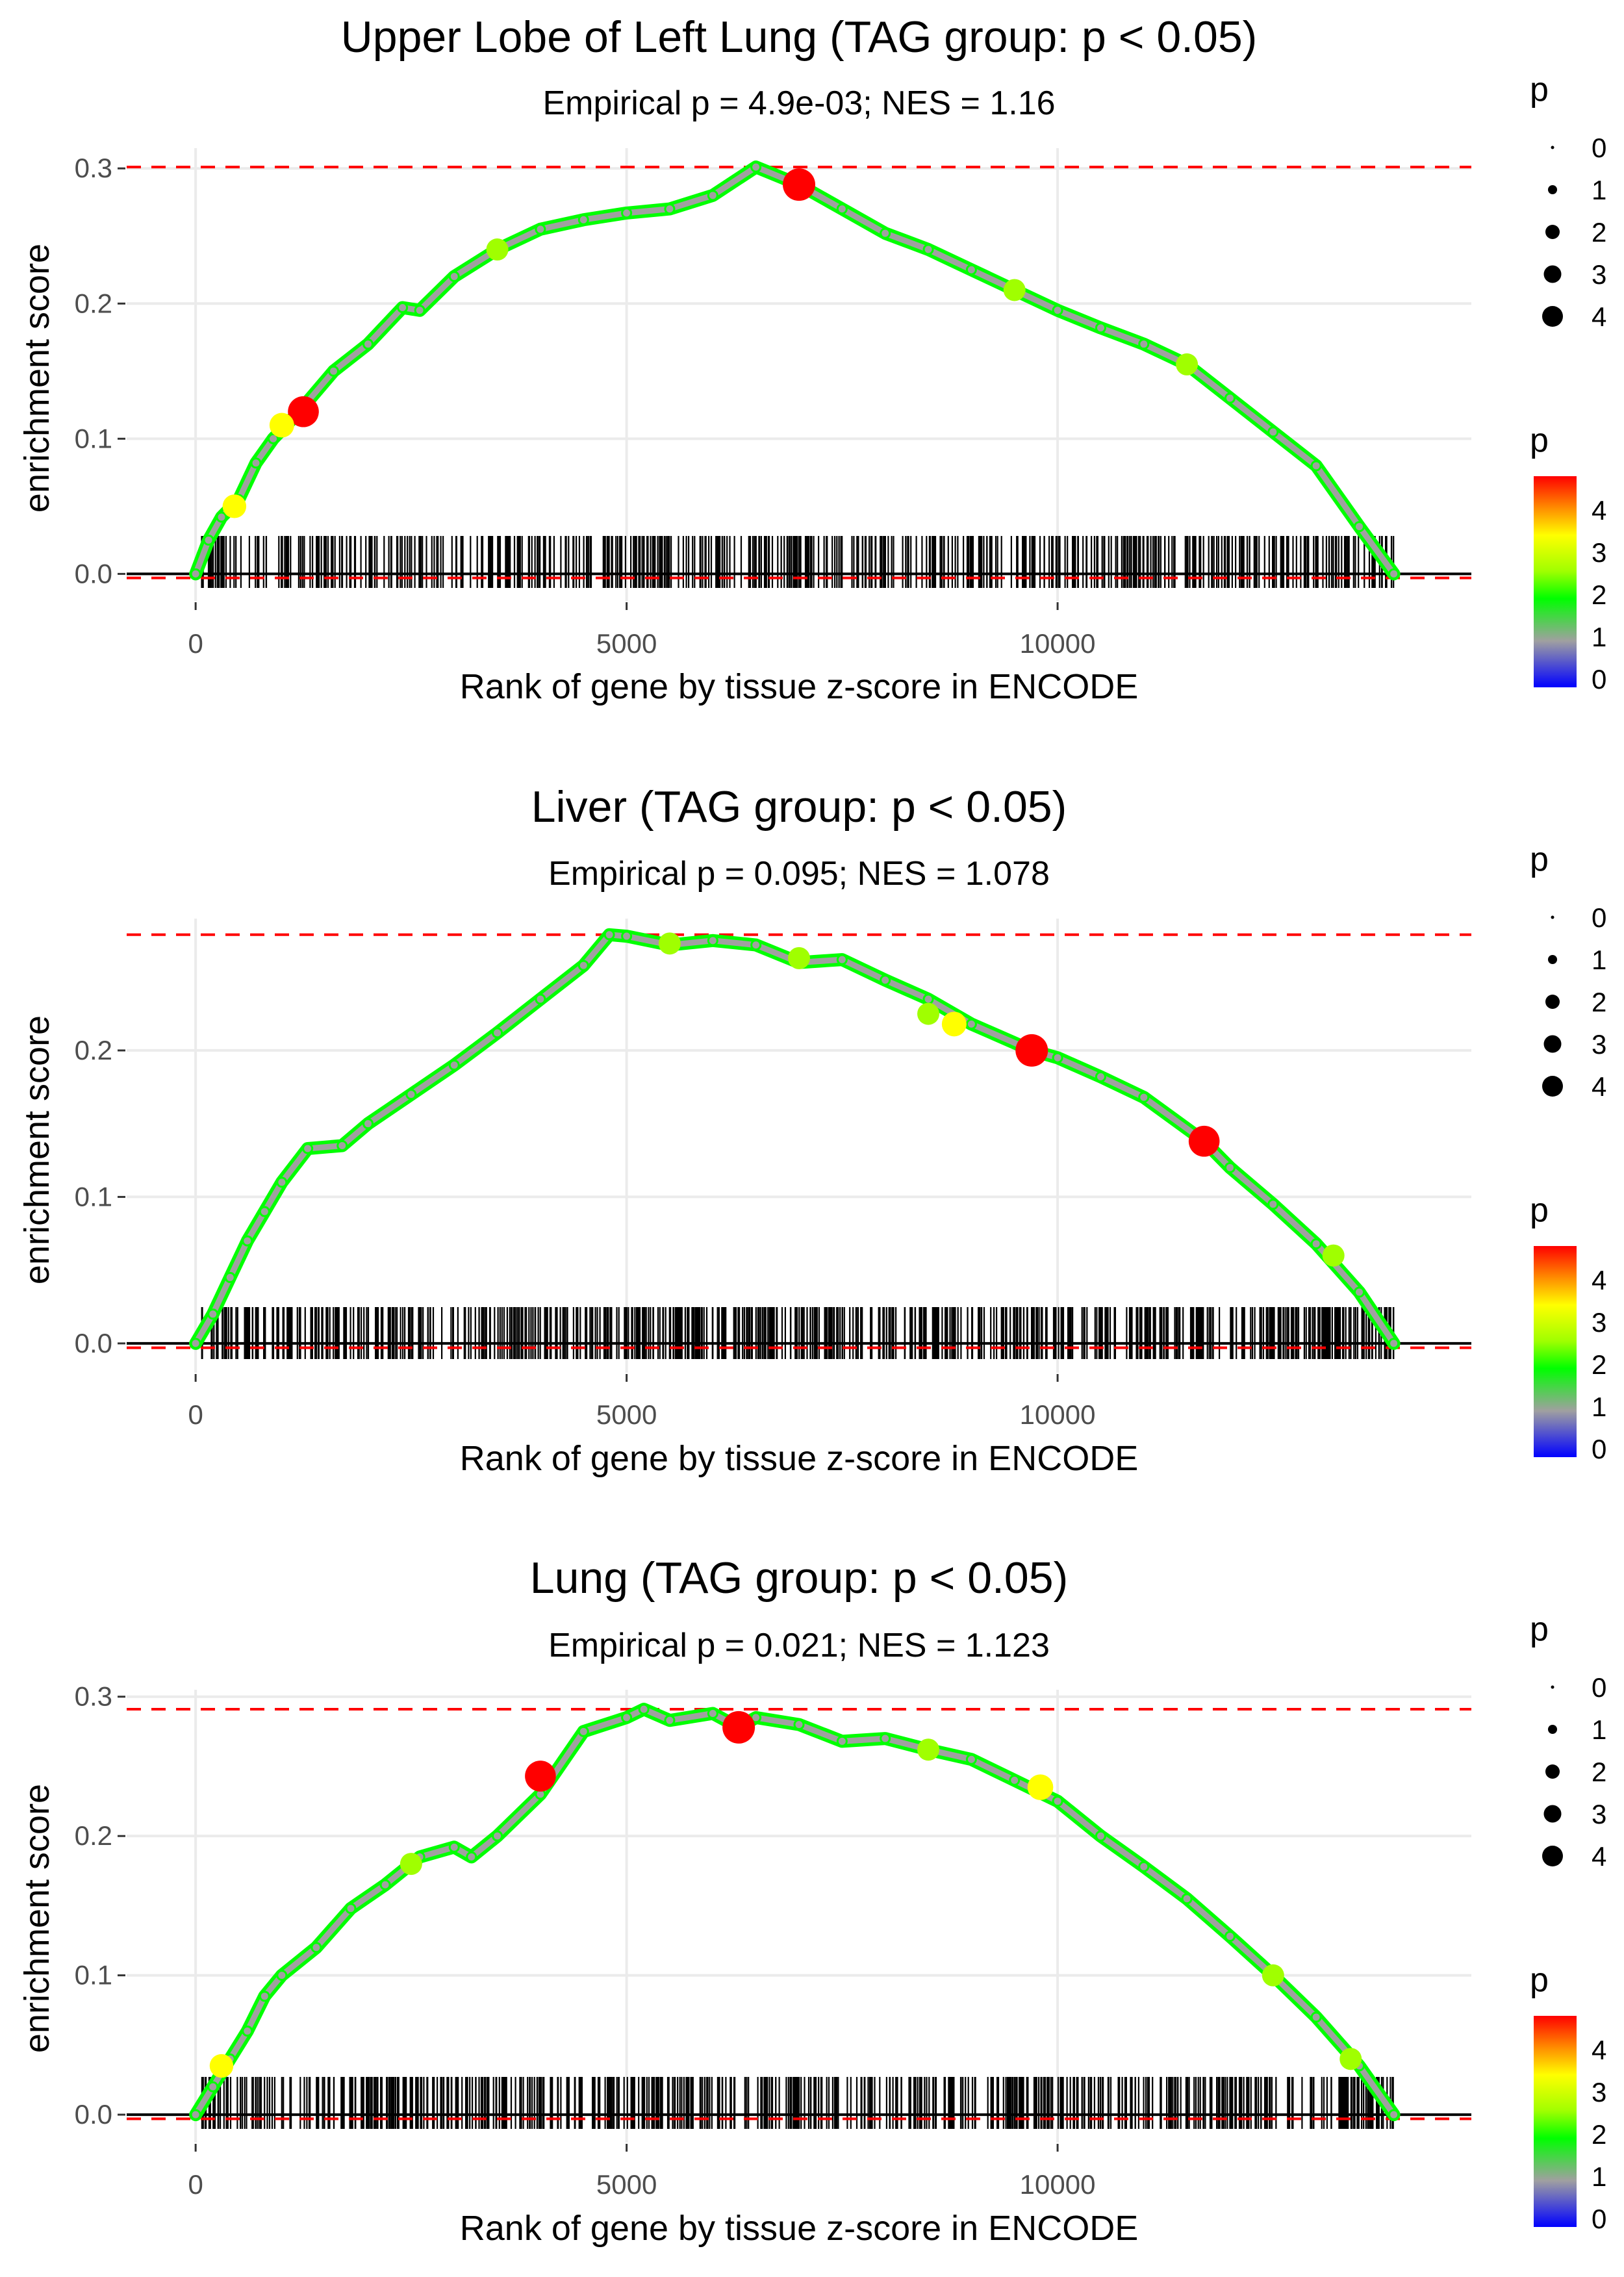 The image size is (1624, 2277). Describe the element at coordinates (798, 1333) in the screenshot. I see `gene-rug` at that location.